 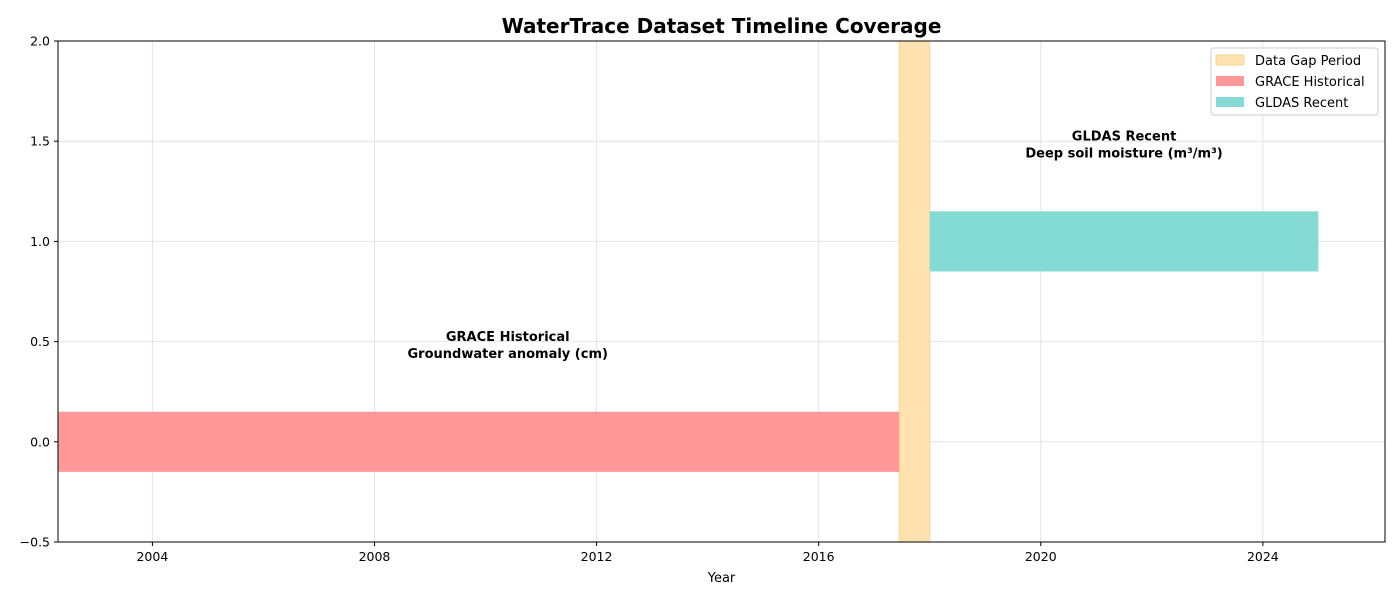 What do you see at coordinates (40, 141) in the screenshot?
I see `y-tick-label: 1.5` at bounding box center [40, 141].